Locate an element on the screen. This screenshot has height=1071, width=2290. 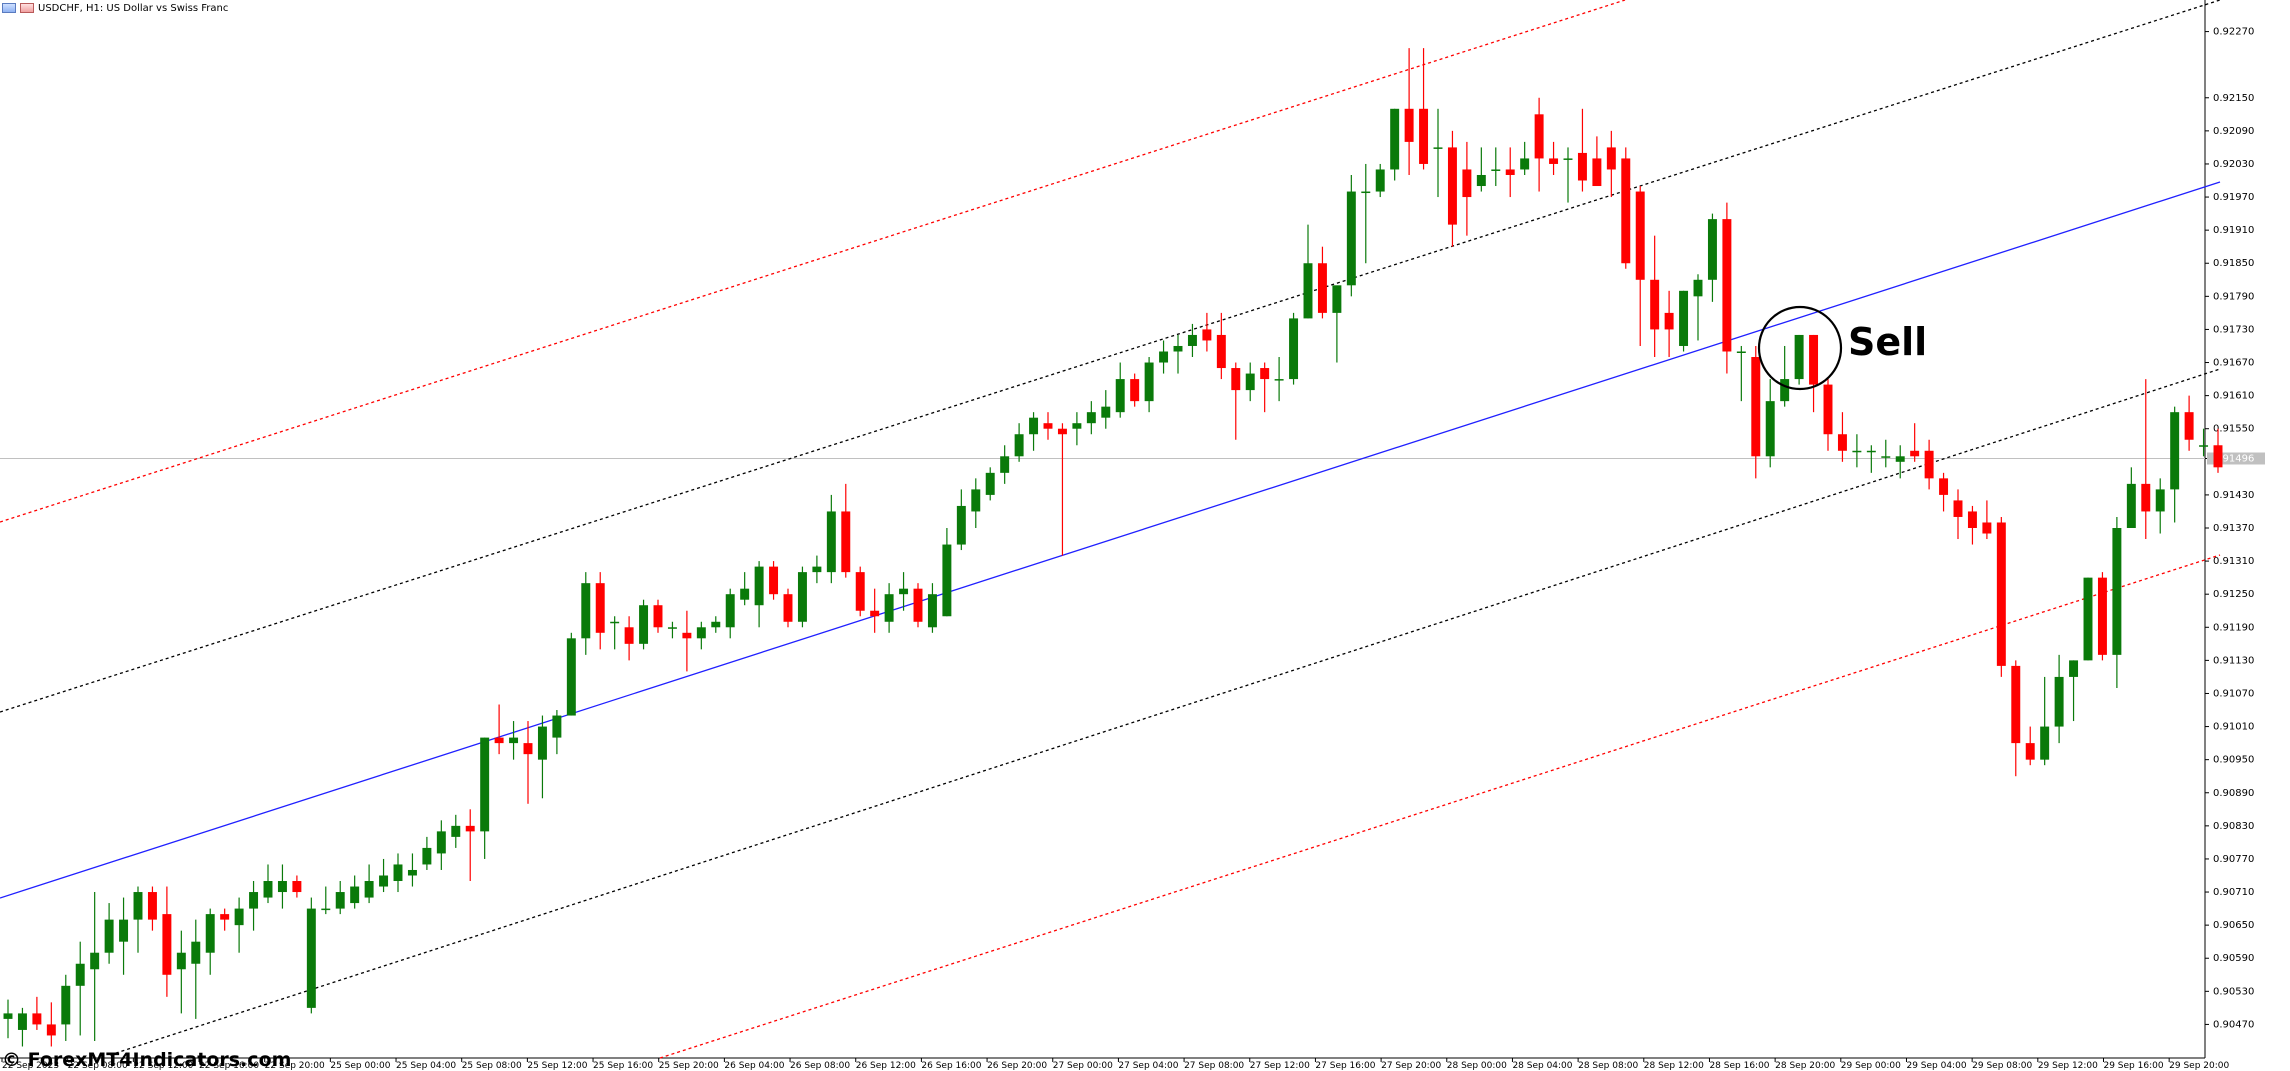
x-tick-label: 29 Sep 04:00 is located at coordinates (1936, 1066).